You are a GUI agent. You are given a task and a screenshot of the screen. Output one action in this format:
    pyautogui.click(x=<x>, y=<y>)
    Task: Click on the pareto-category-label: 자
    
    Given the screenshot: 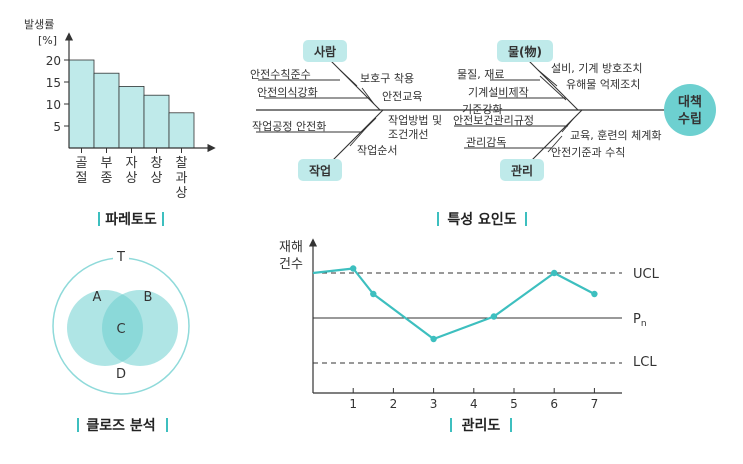 What is the action you would take?
    pyautogui.click(x=132, y=163)
    